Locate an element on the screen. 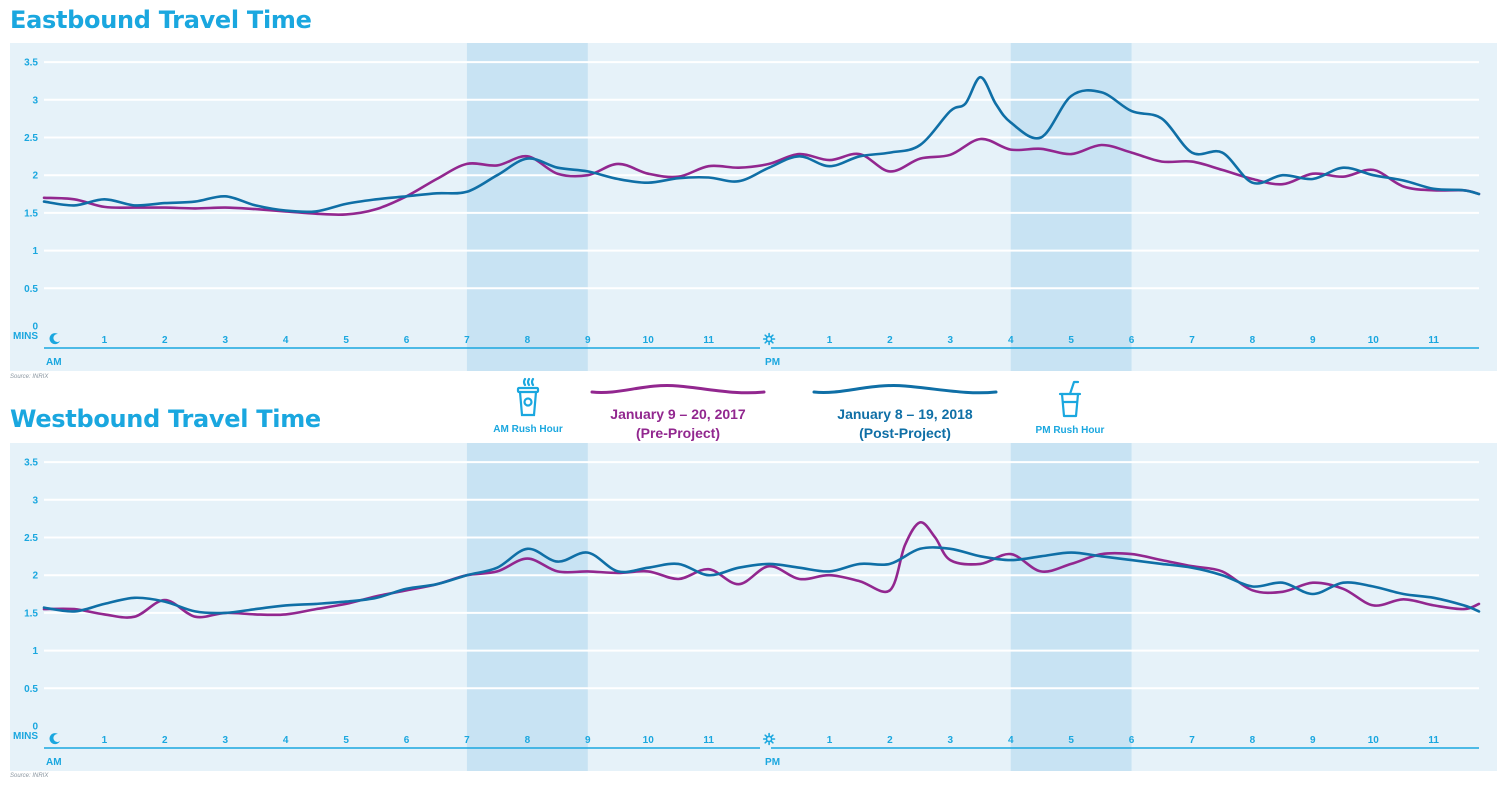 This screenshot has width=1509, height=793. eastbound-y-tick-label: 1.5 is located at coordinates (31, 213).